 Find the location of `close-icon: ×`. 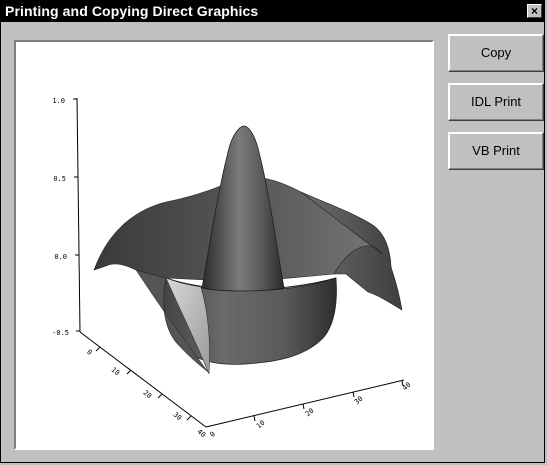

close-icon: × is located at coordinates (534, 11).